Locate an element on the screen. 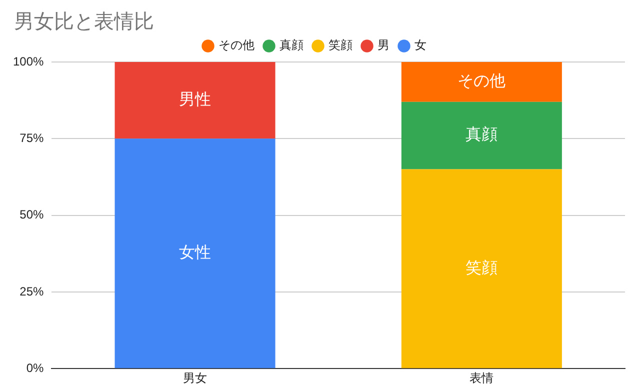 Image resolution: width=640 pixels, height=389 pixels. x-tick-label: 男女 is located at coordinates (195, 378).